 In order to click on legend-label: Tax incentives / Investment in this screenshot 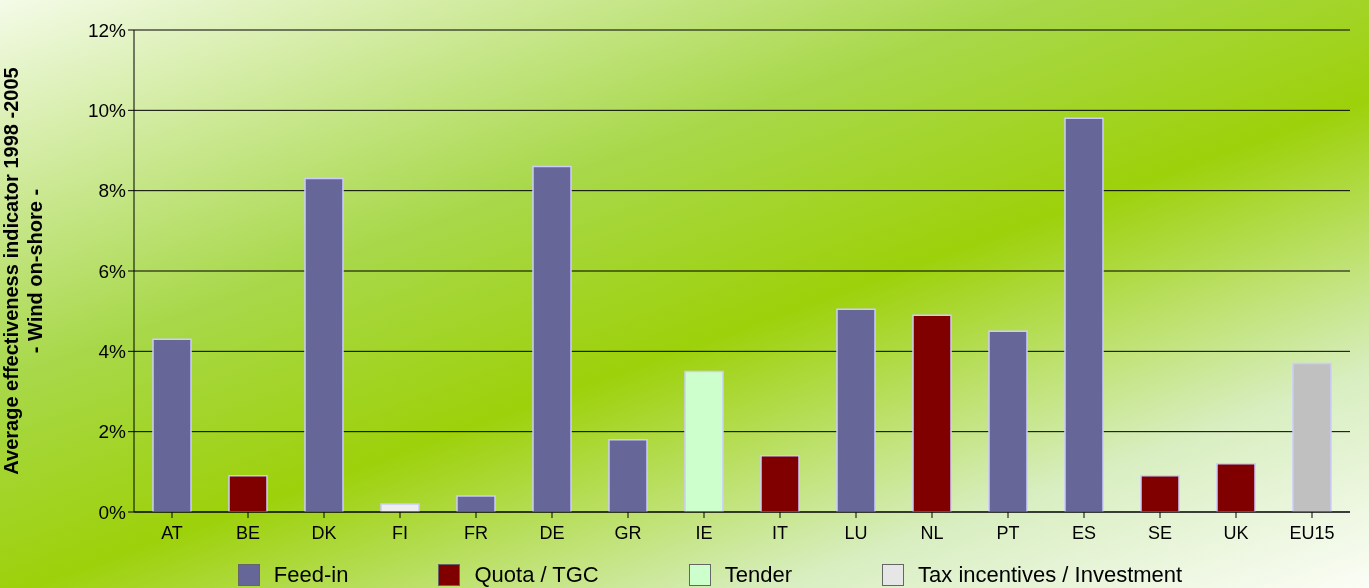, I will do `click(1050, 575)`.